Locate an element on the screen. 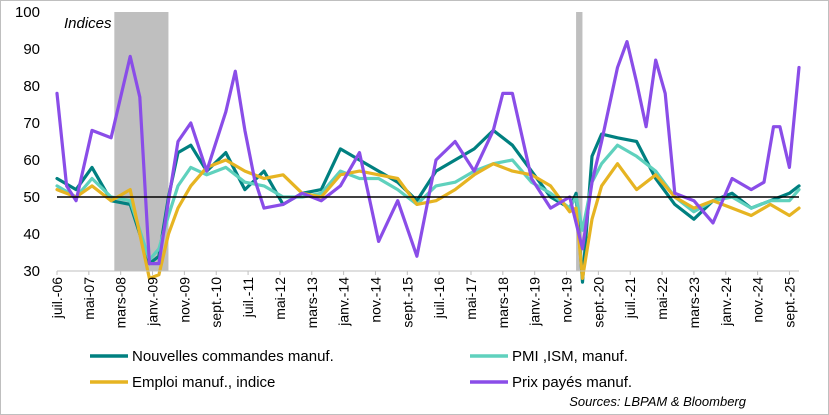 Image resolution: width=829 pixels, height=415 pixels. x-tick-label: nov.-24 is located at coordinates (758, 300).